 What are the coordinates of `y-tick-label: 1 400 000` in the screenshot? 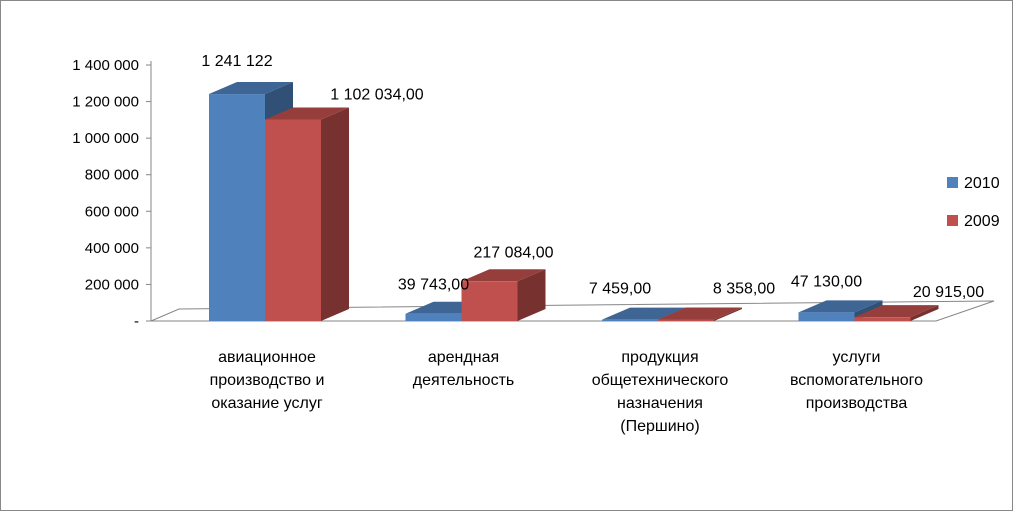 It's located at (105, 65).